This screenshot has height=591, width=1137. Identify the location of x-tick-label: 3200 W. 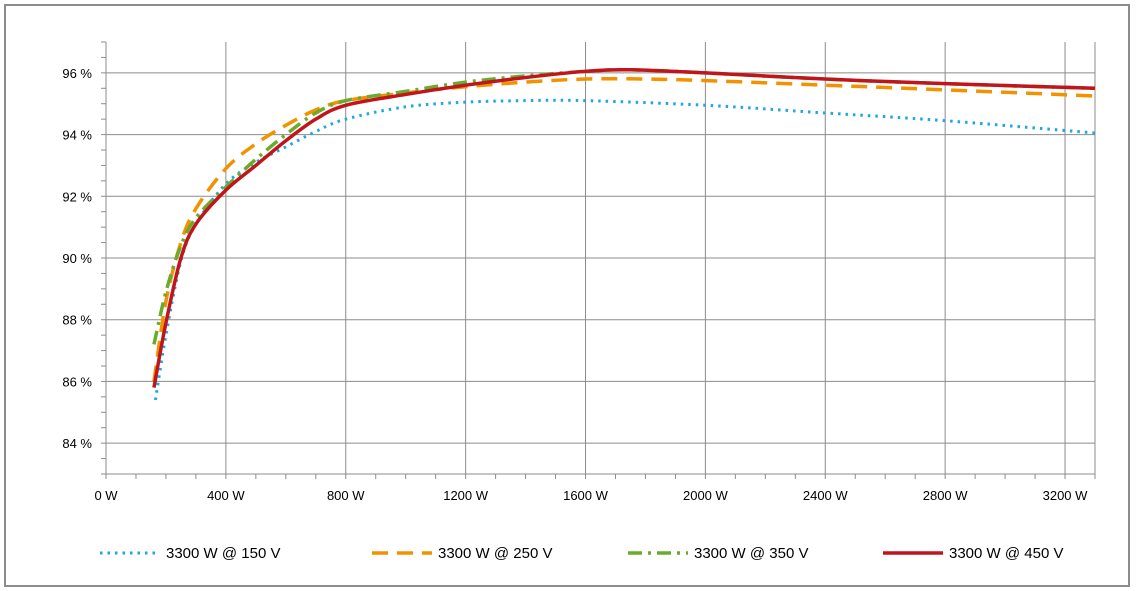
(1066, 495).